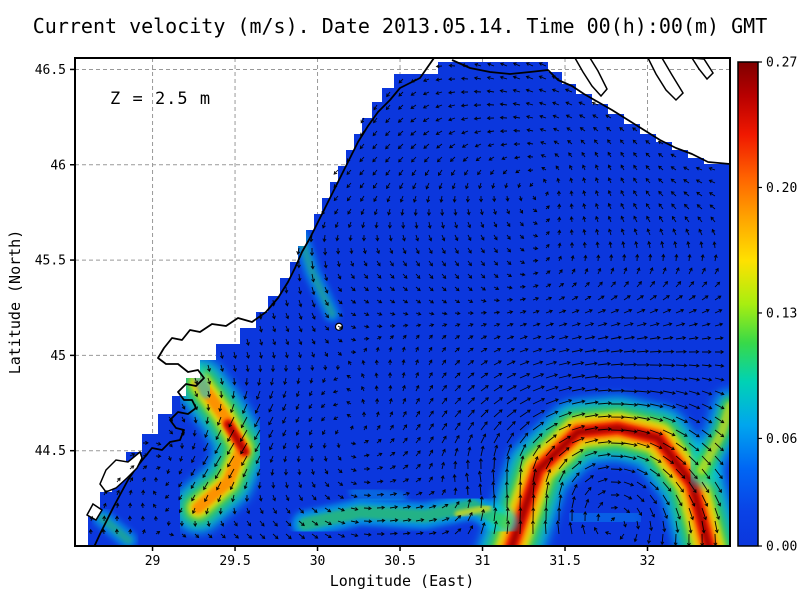 The height and width of the screenshot is (600, 800). I want to click on y-tick-label: 44.5, so click(50, 451).